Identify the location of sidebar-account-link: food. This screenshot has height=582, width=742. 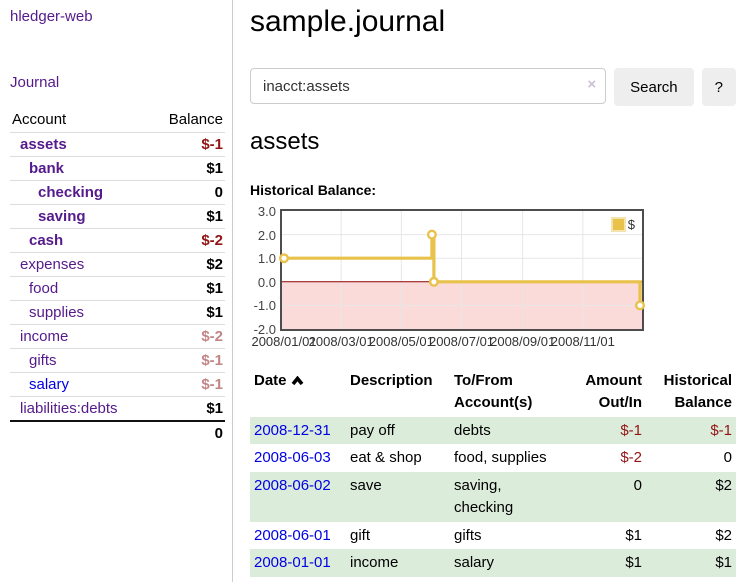
(44, 288).